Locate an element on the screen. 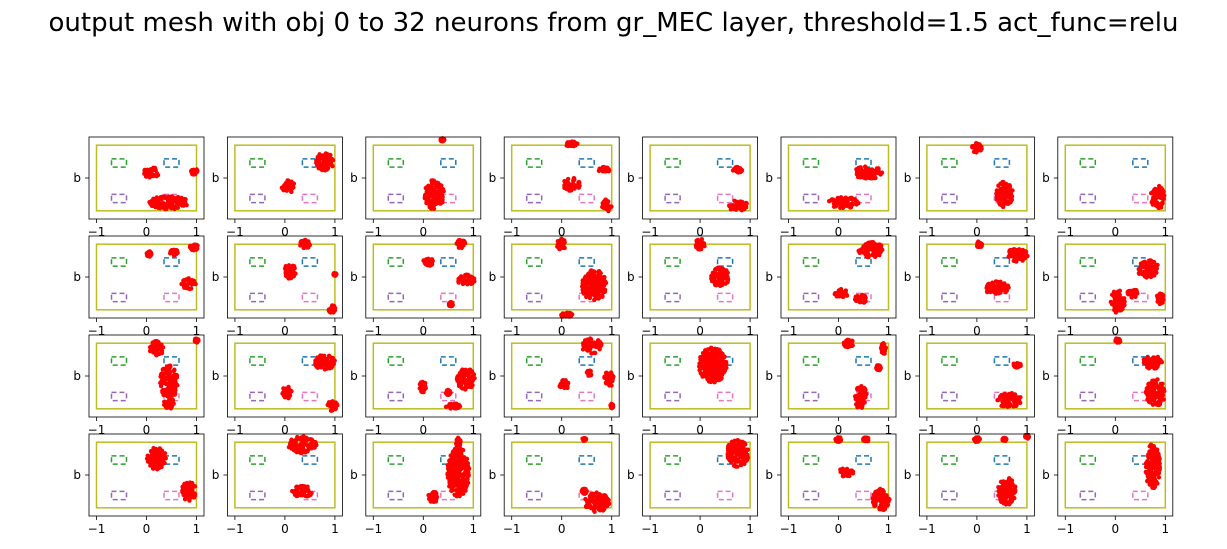  subplot-neuron-10: b−1 0 1 is located at coordinates (416, 286).